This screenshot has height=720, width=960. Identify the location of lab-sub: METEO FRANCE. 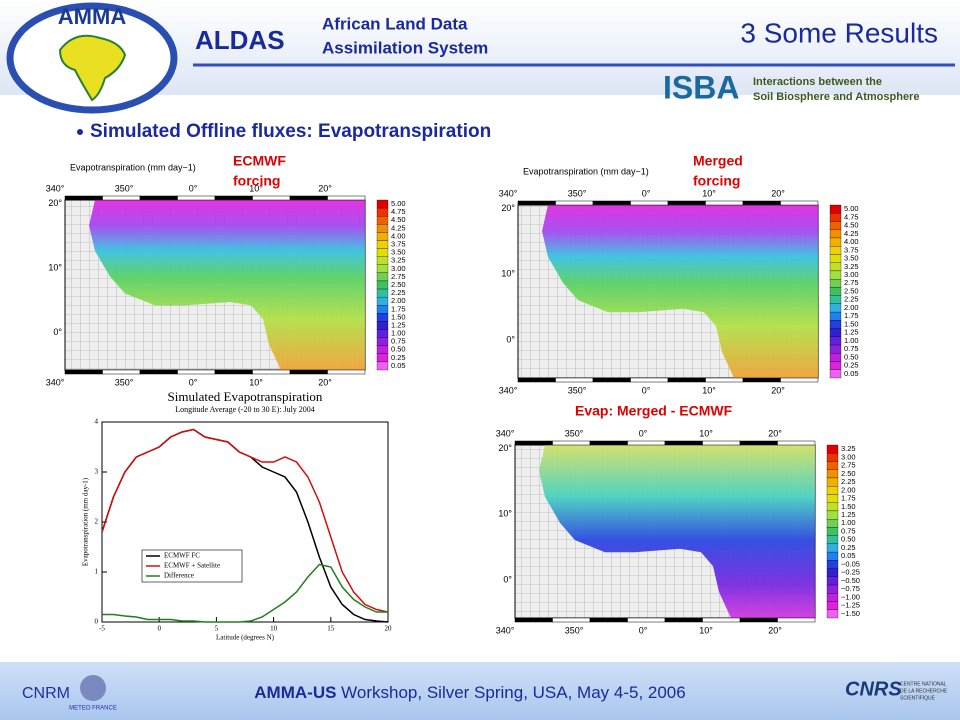
(93, 709).